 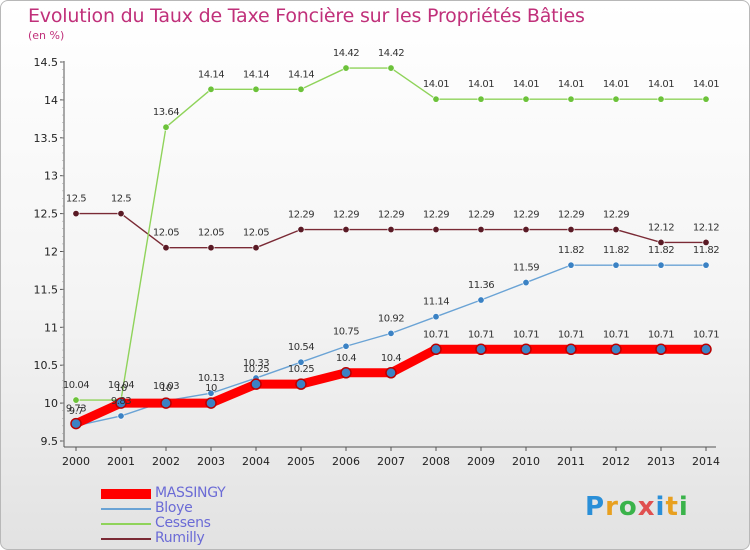 What do you see at coordinates (346, 331) in the screenshot?
I see `data-label-bloye: 10.75` at bounding box center [346, 331].